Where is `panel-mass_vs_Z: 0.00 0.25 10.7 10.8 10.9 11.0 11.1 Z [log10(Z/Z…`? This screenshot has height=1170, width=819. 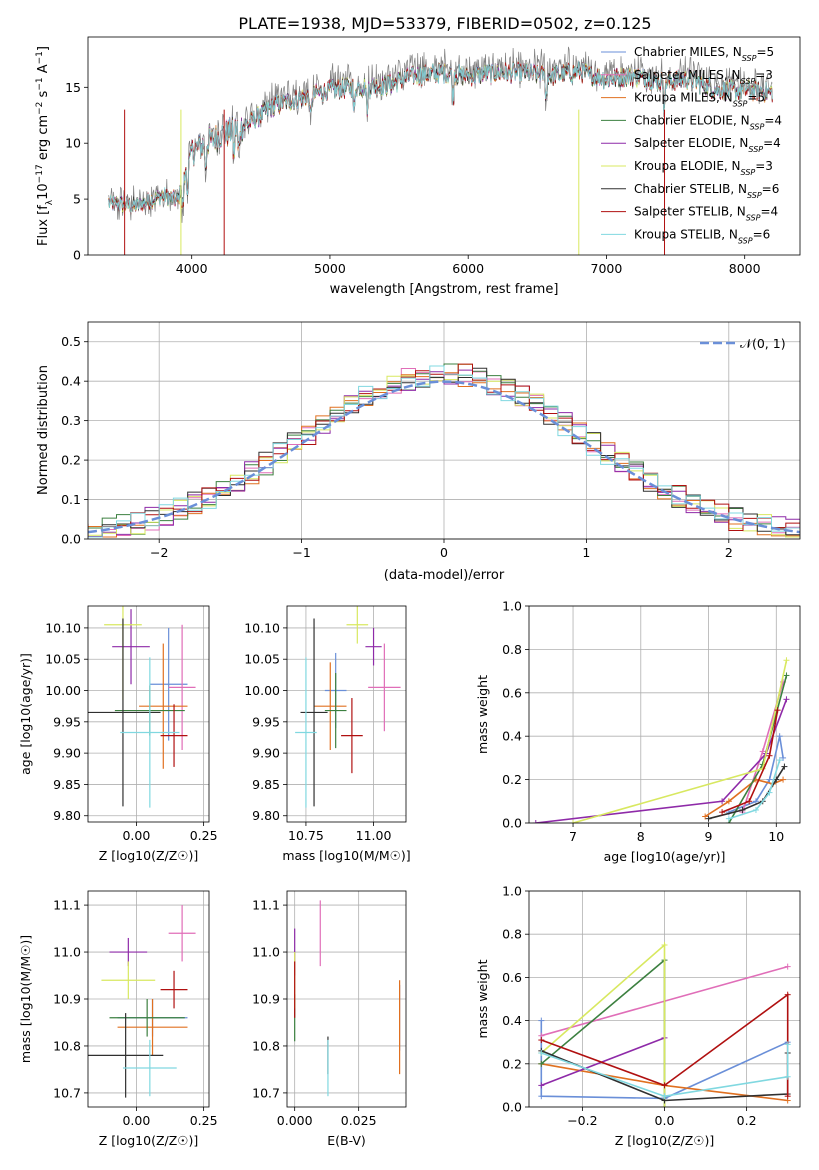 panel-mass_vs_Z: 0.00 0.25 10.7 10.8 10.9 11.0 11.1 Z [log10(Z/Z… is located at coordinates (118, 1019).